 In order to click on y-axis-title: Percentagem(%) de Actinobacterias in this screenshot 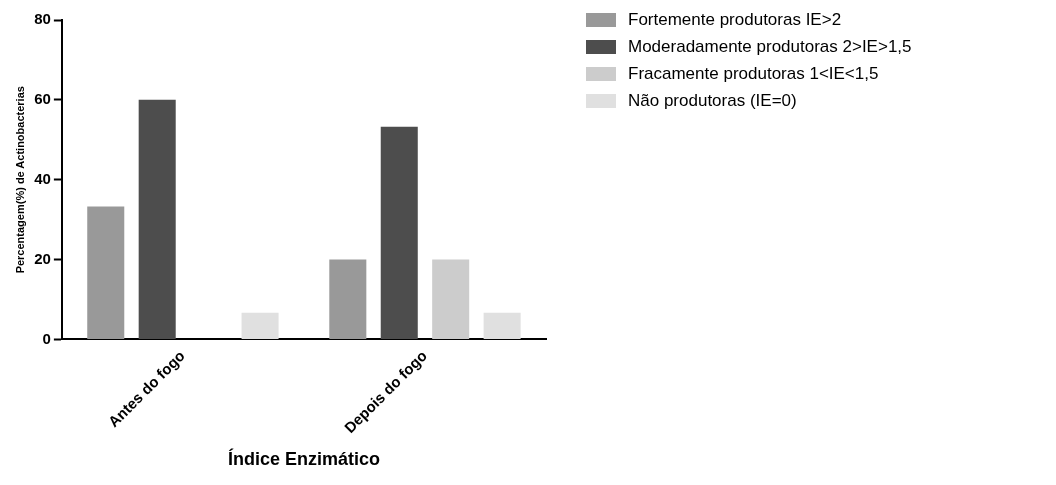, I will do `click(19, 180)`.